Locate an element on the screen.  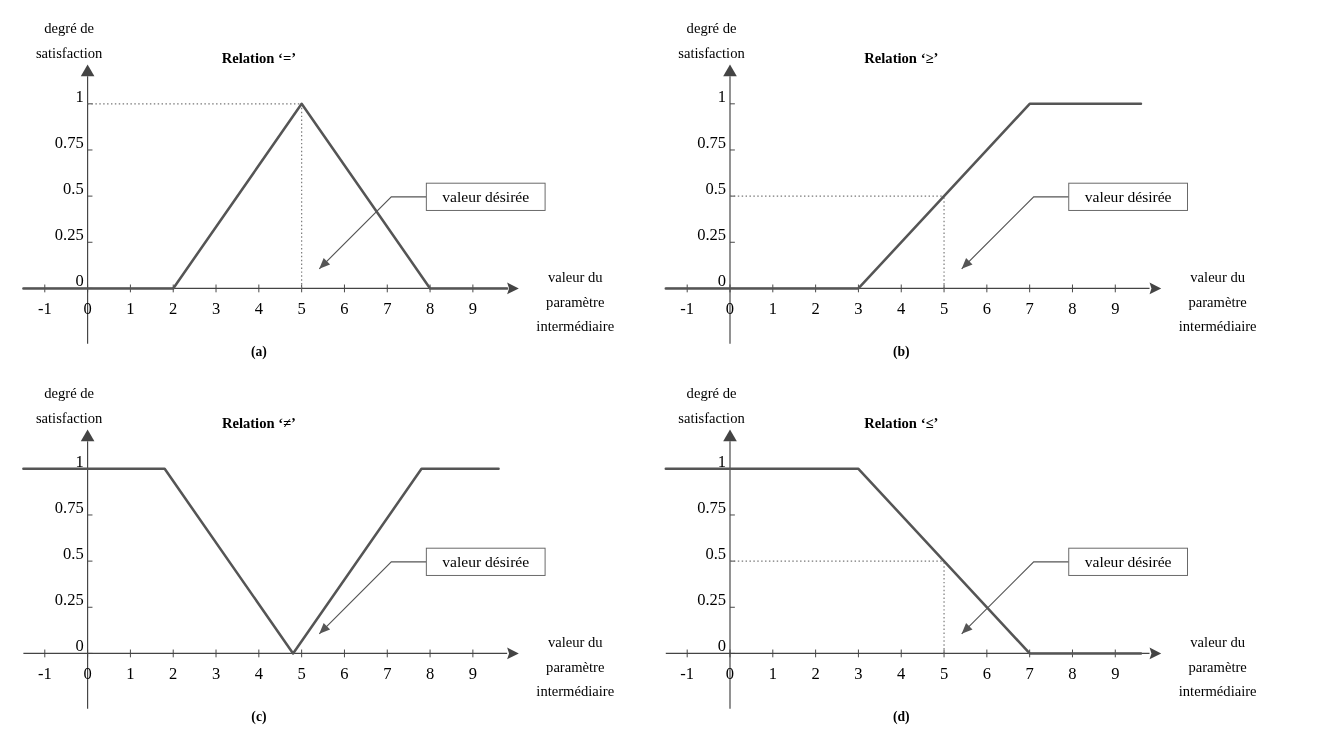
text: (a) is located at coordinates (259, 352).